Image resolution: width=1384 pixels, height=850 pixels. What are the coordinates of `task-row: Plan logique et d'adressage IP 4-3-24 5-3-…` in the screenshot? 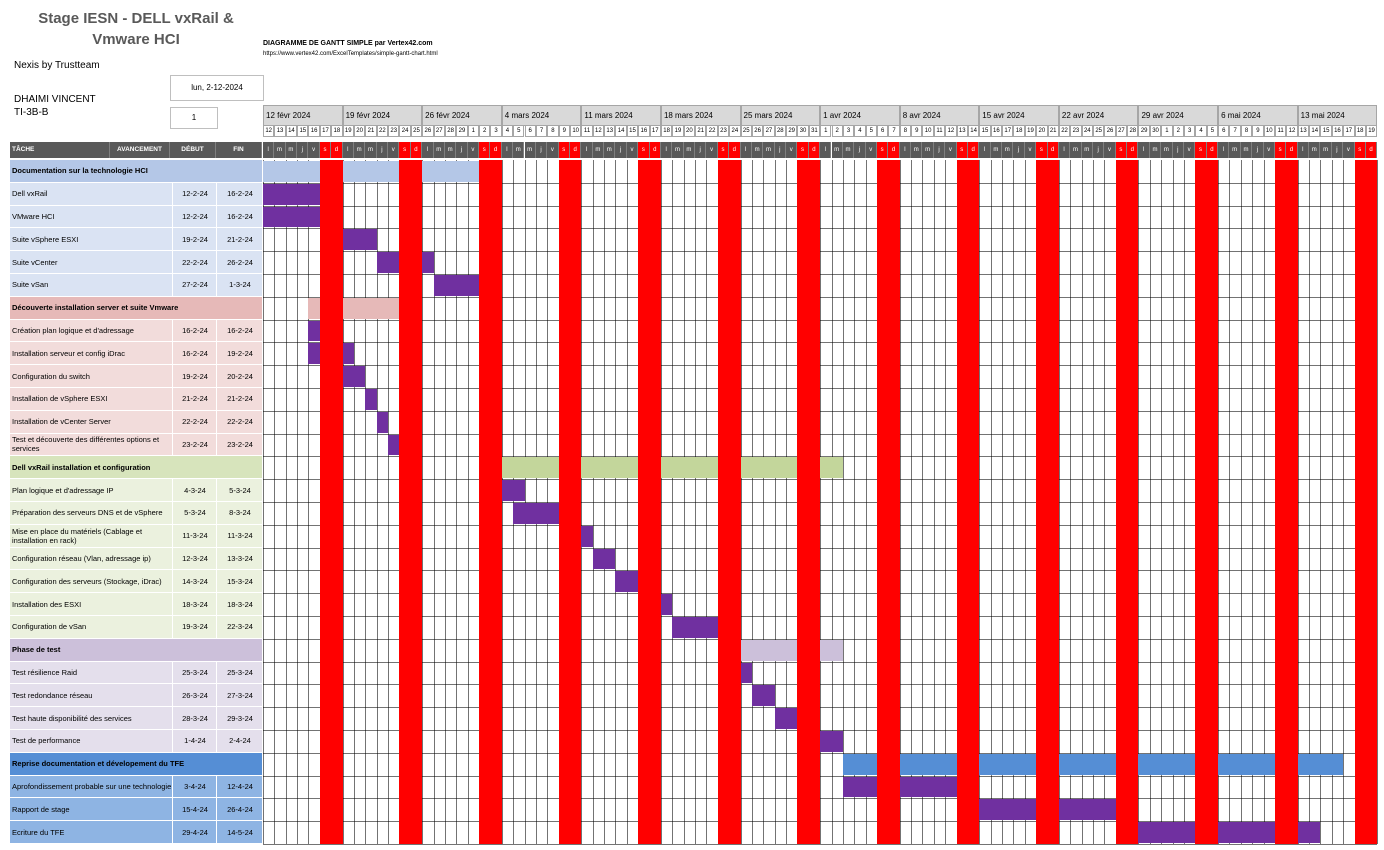 It's located at (136, 490).